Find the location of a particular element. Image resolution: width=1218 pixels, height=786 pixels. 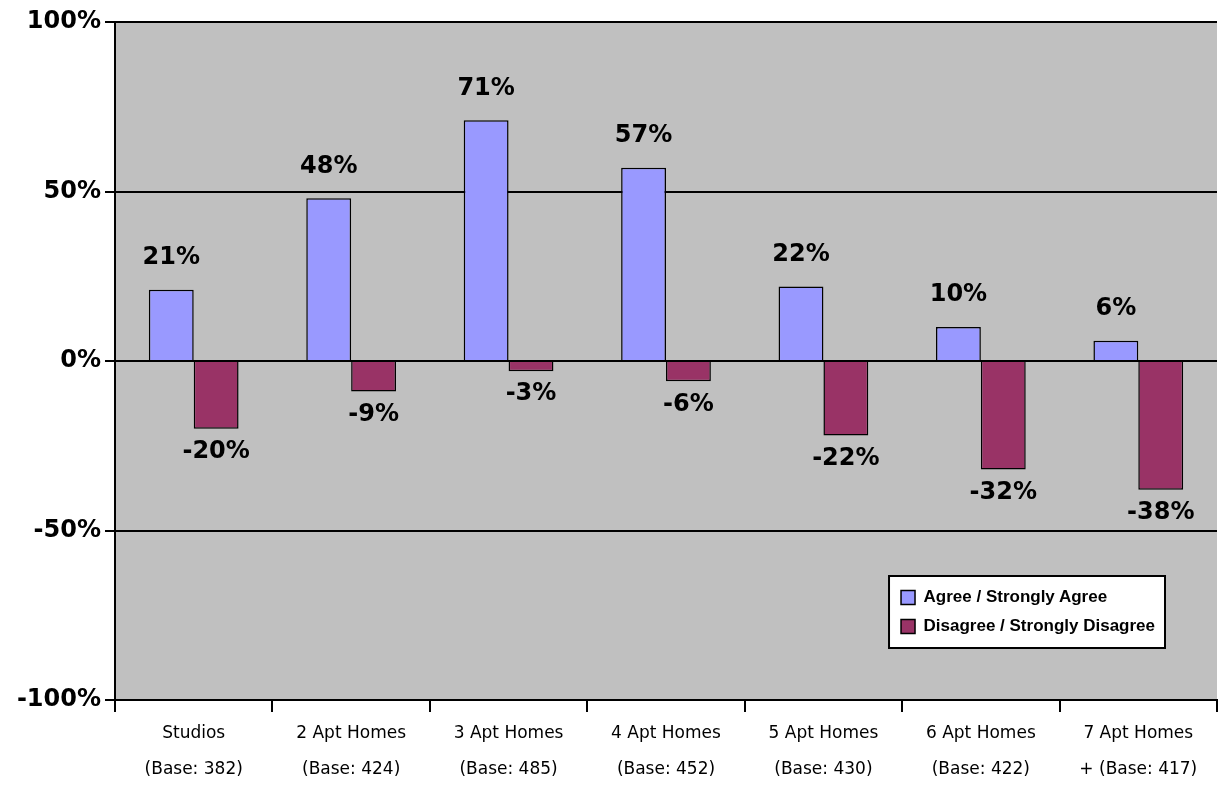

data-label: 48% is located at coordinates (328, 164).